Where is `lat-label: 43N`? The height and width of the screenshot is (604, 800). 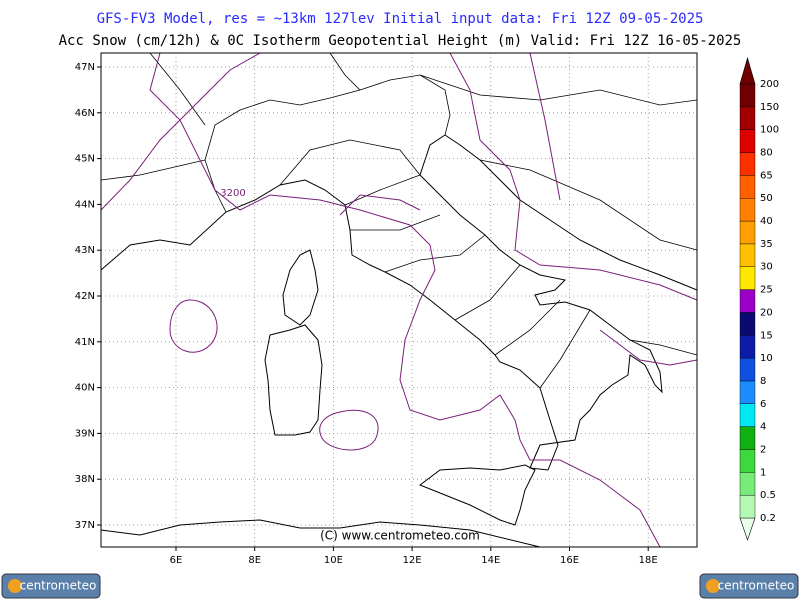
lat-label: 43N is located at coordinates (85, 250).